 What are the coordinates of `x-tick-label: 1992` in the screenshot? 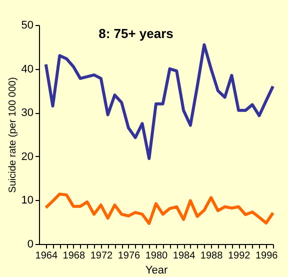 It's located at (239, 256).